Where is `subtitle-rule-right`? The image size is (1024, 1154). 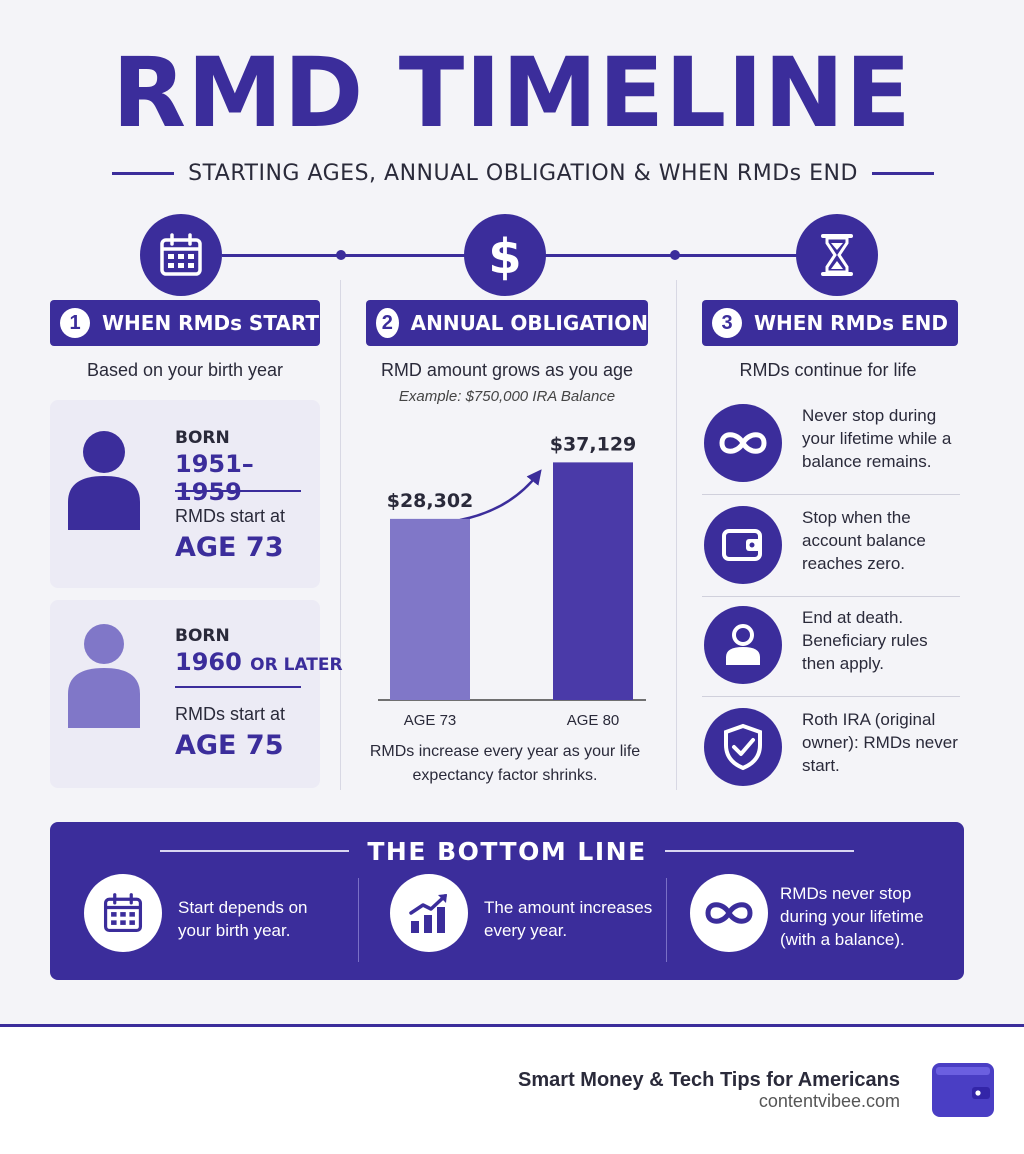 subtitle-rule-right is located at coordinates (902, 173).